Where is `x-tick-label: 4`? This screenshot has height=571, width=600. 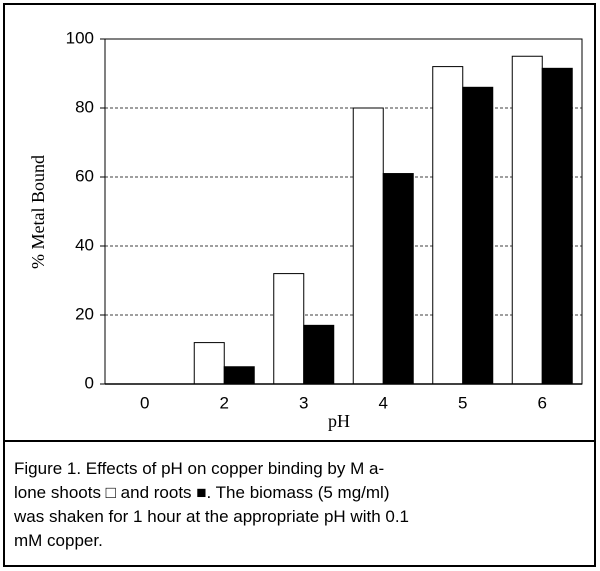 x-tick-label: 4 is located at coordinates (383, 402).